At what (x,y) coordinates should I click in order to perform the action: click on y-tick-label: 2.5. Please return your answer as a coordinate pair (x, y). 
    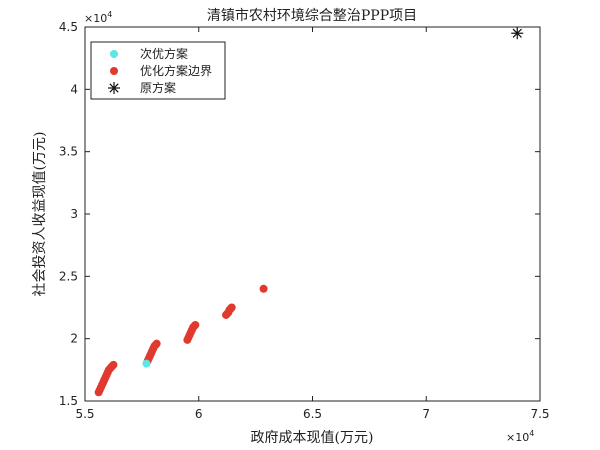
    Looking at the image, I should click on (68, 276).